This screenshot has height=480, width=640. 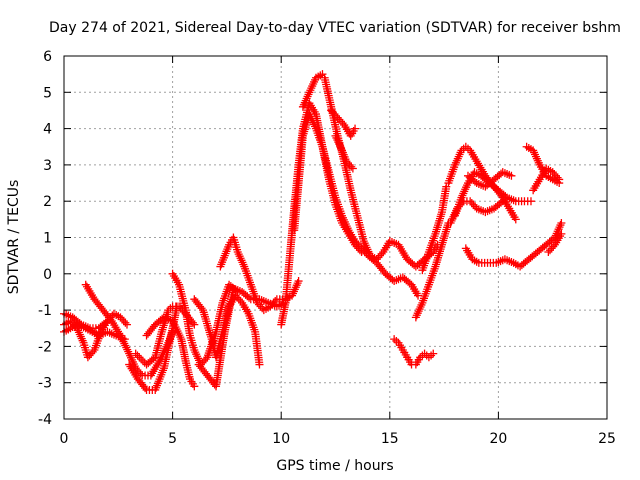 I want to click on y-tick-label: 6, so click(x=47, y=57).